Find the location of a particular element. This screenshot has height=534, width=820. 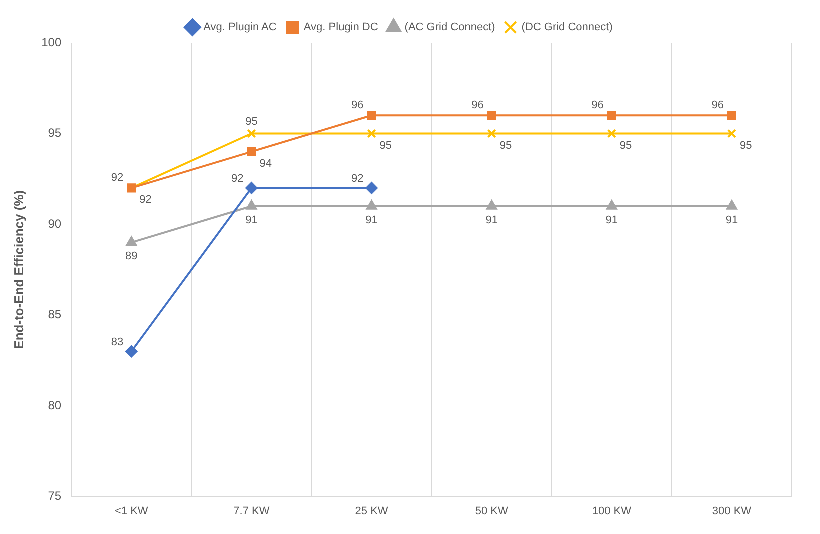

legend-label: (AC Grid Connect) is located at coordinates (450, 28).